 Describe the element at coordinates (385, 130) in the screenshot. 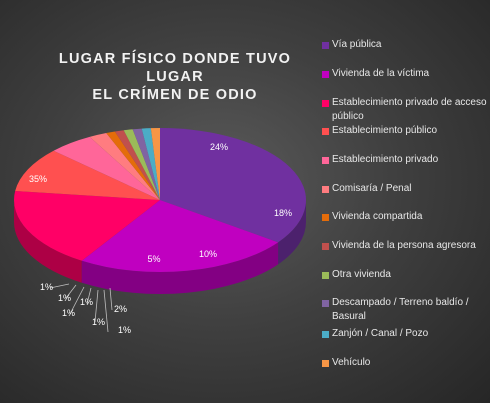

I see `legend-label: Establecimiento público` at that location.